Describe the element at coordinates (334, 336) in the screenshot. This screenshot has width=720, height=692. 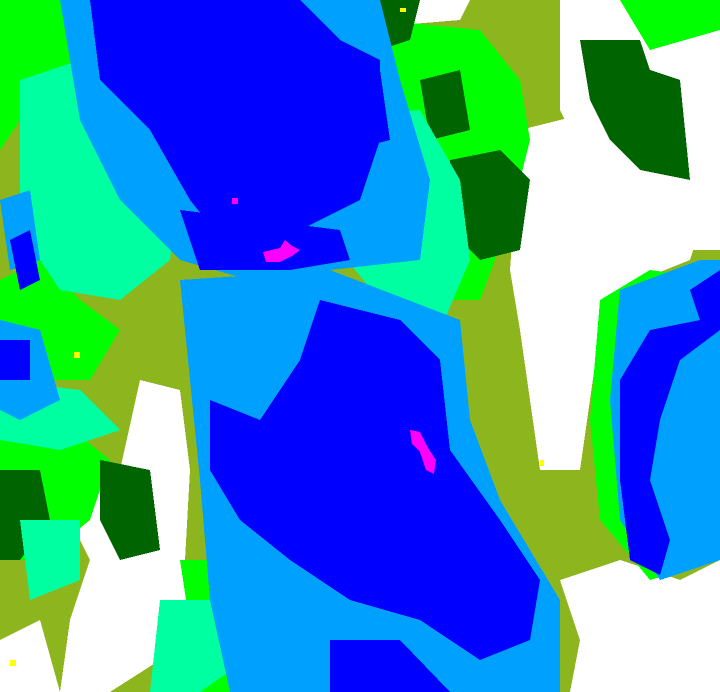
I see `magenta-regions` at that location.